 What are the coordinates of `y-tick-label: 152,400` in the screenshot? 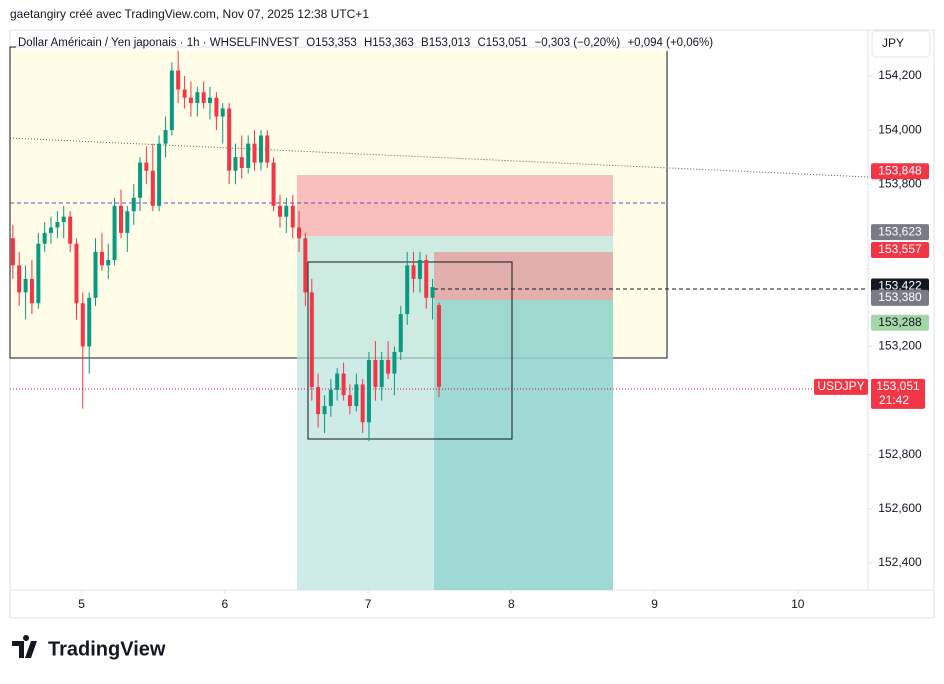 It's located at (900, 562).